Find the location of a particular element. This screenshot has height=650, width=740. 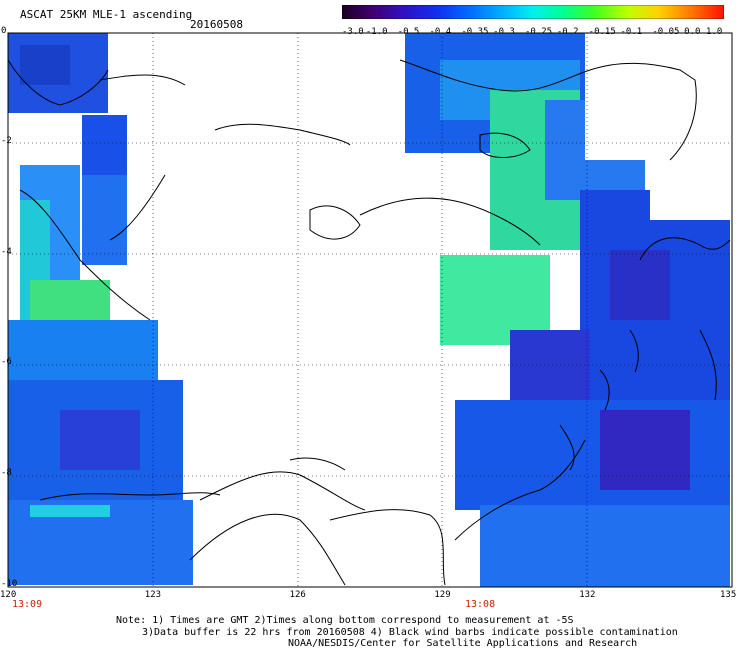

y-tick-label: -6 is located at coordinates (6, 362).